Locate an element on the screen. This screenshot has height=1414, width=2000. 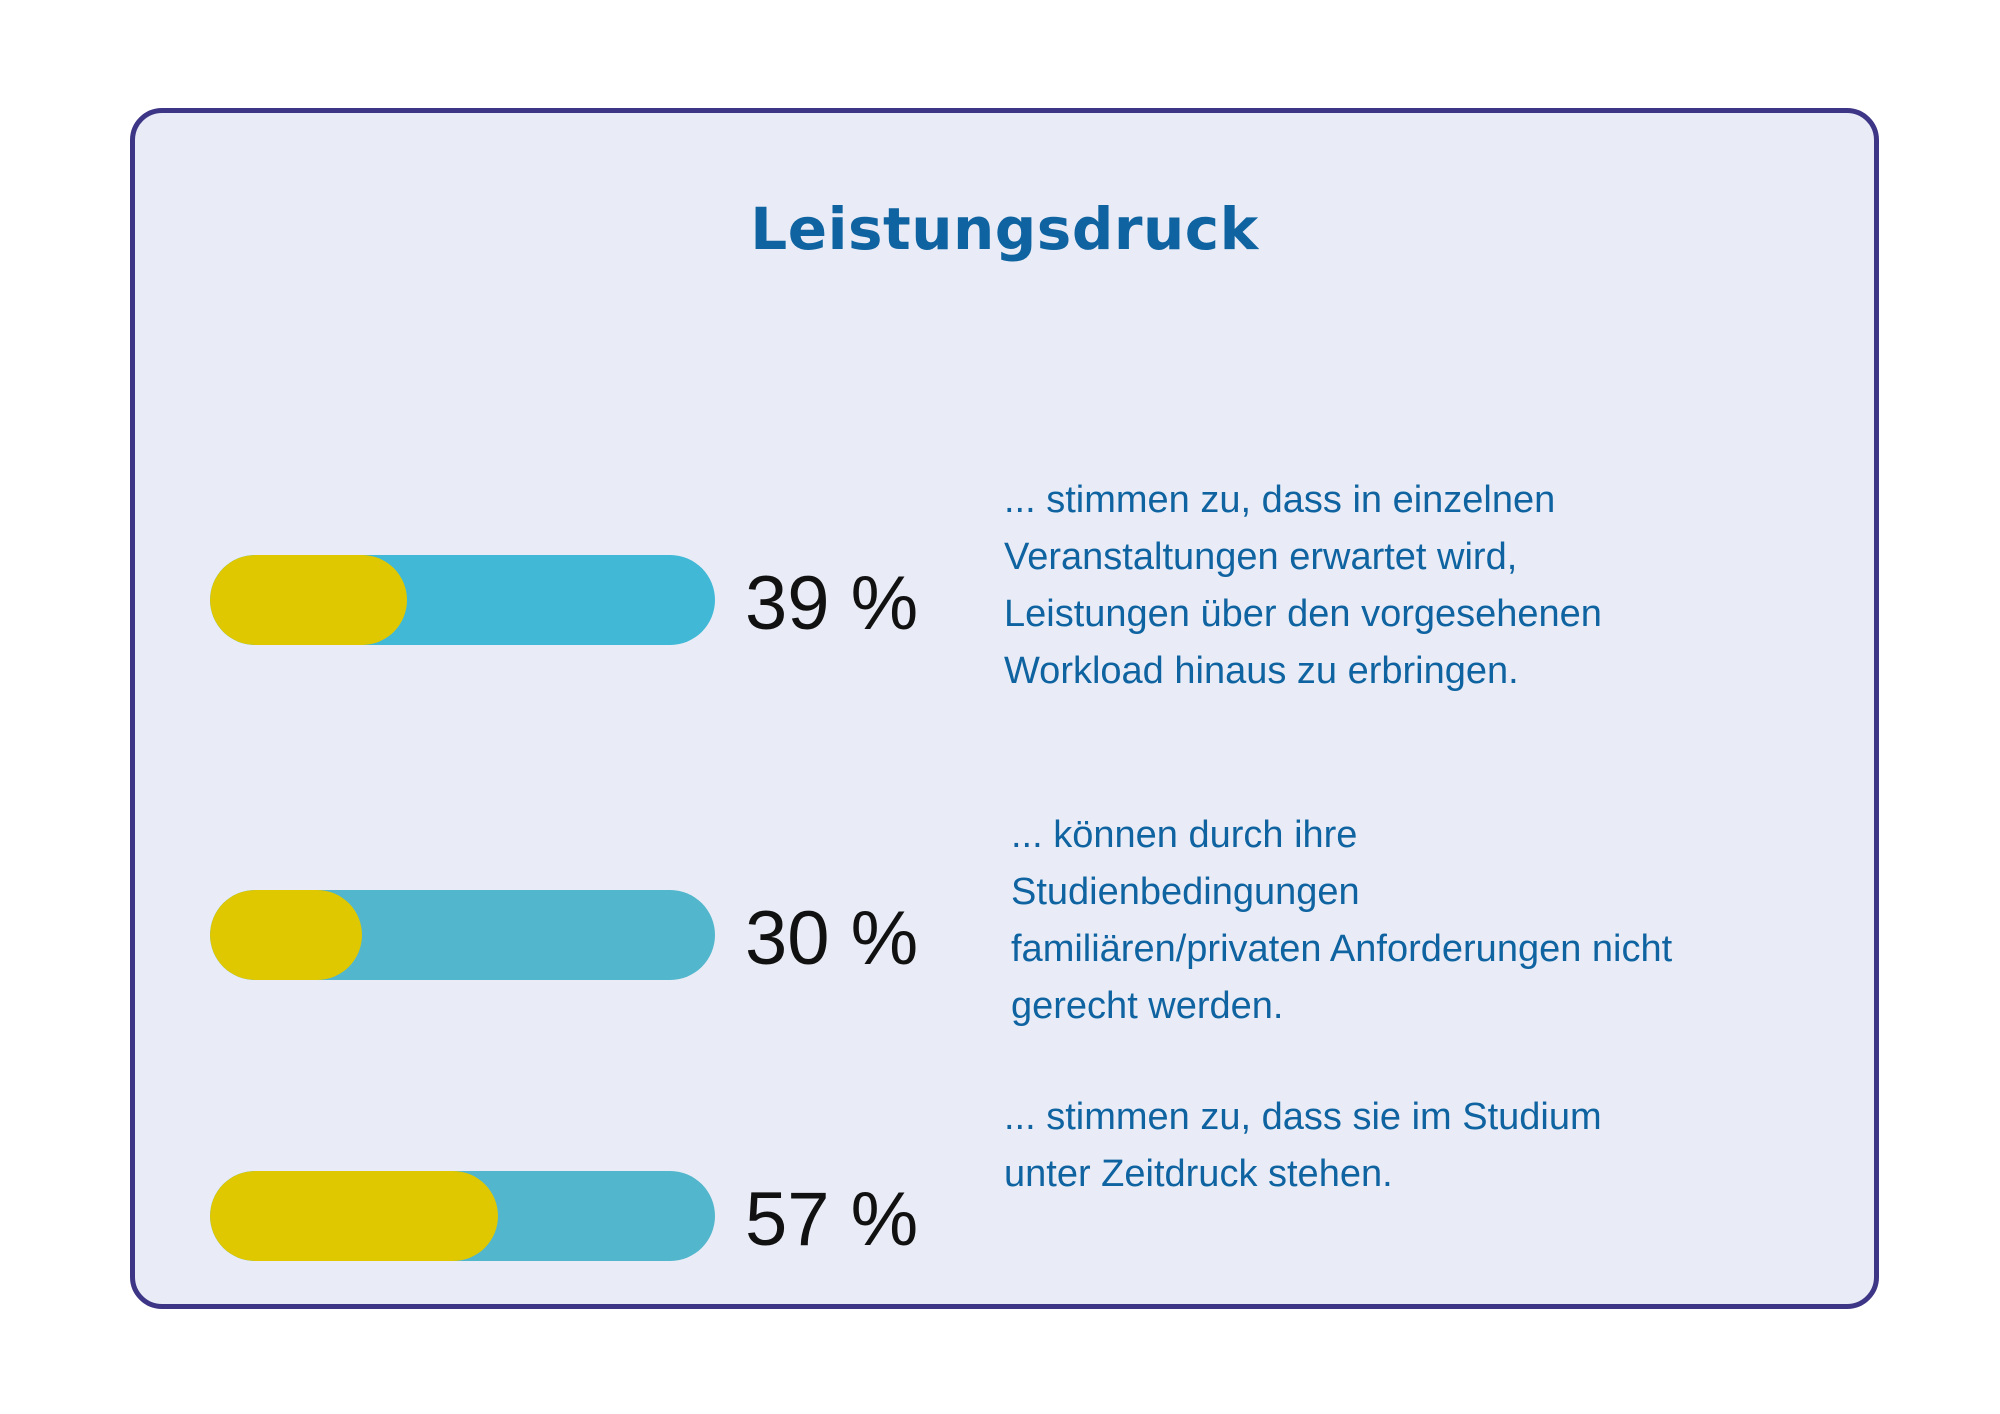
description-3-line-2: unter Zeitdruck stehen. is located at coordinates (1198, 1174).